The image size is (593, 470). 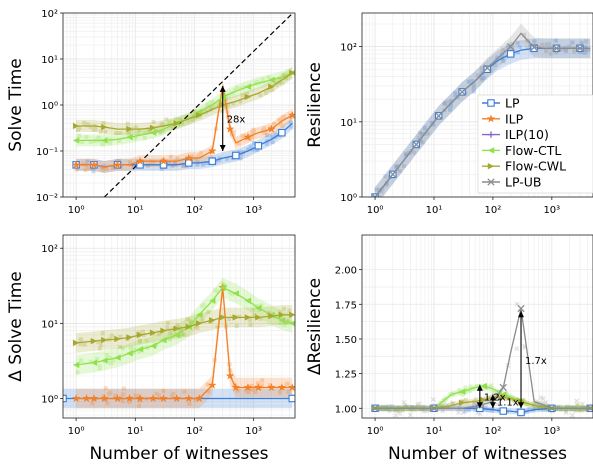 What do you see at coordinates (232, 118) in the screenshot?
I see `annotation-arrow: 28x` at bounding box center [232, 118].